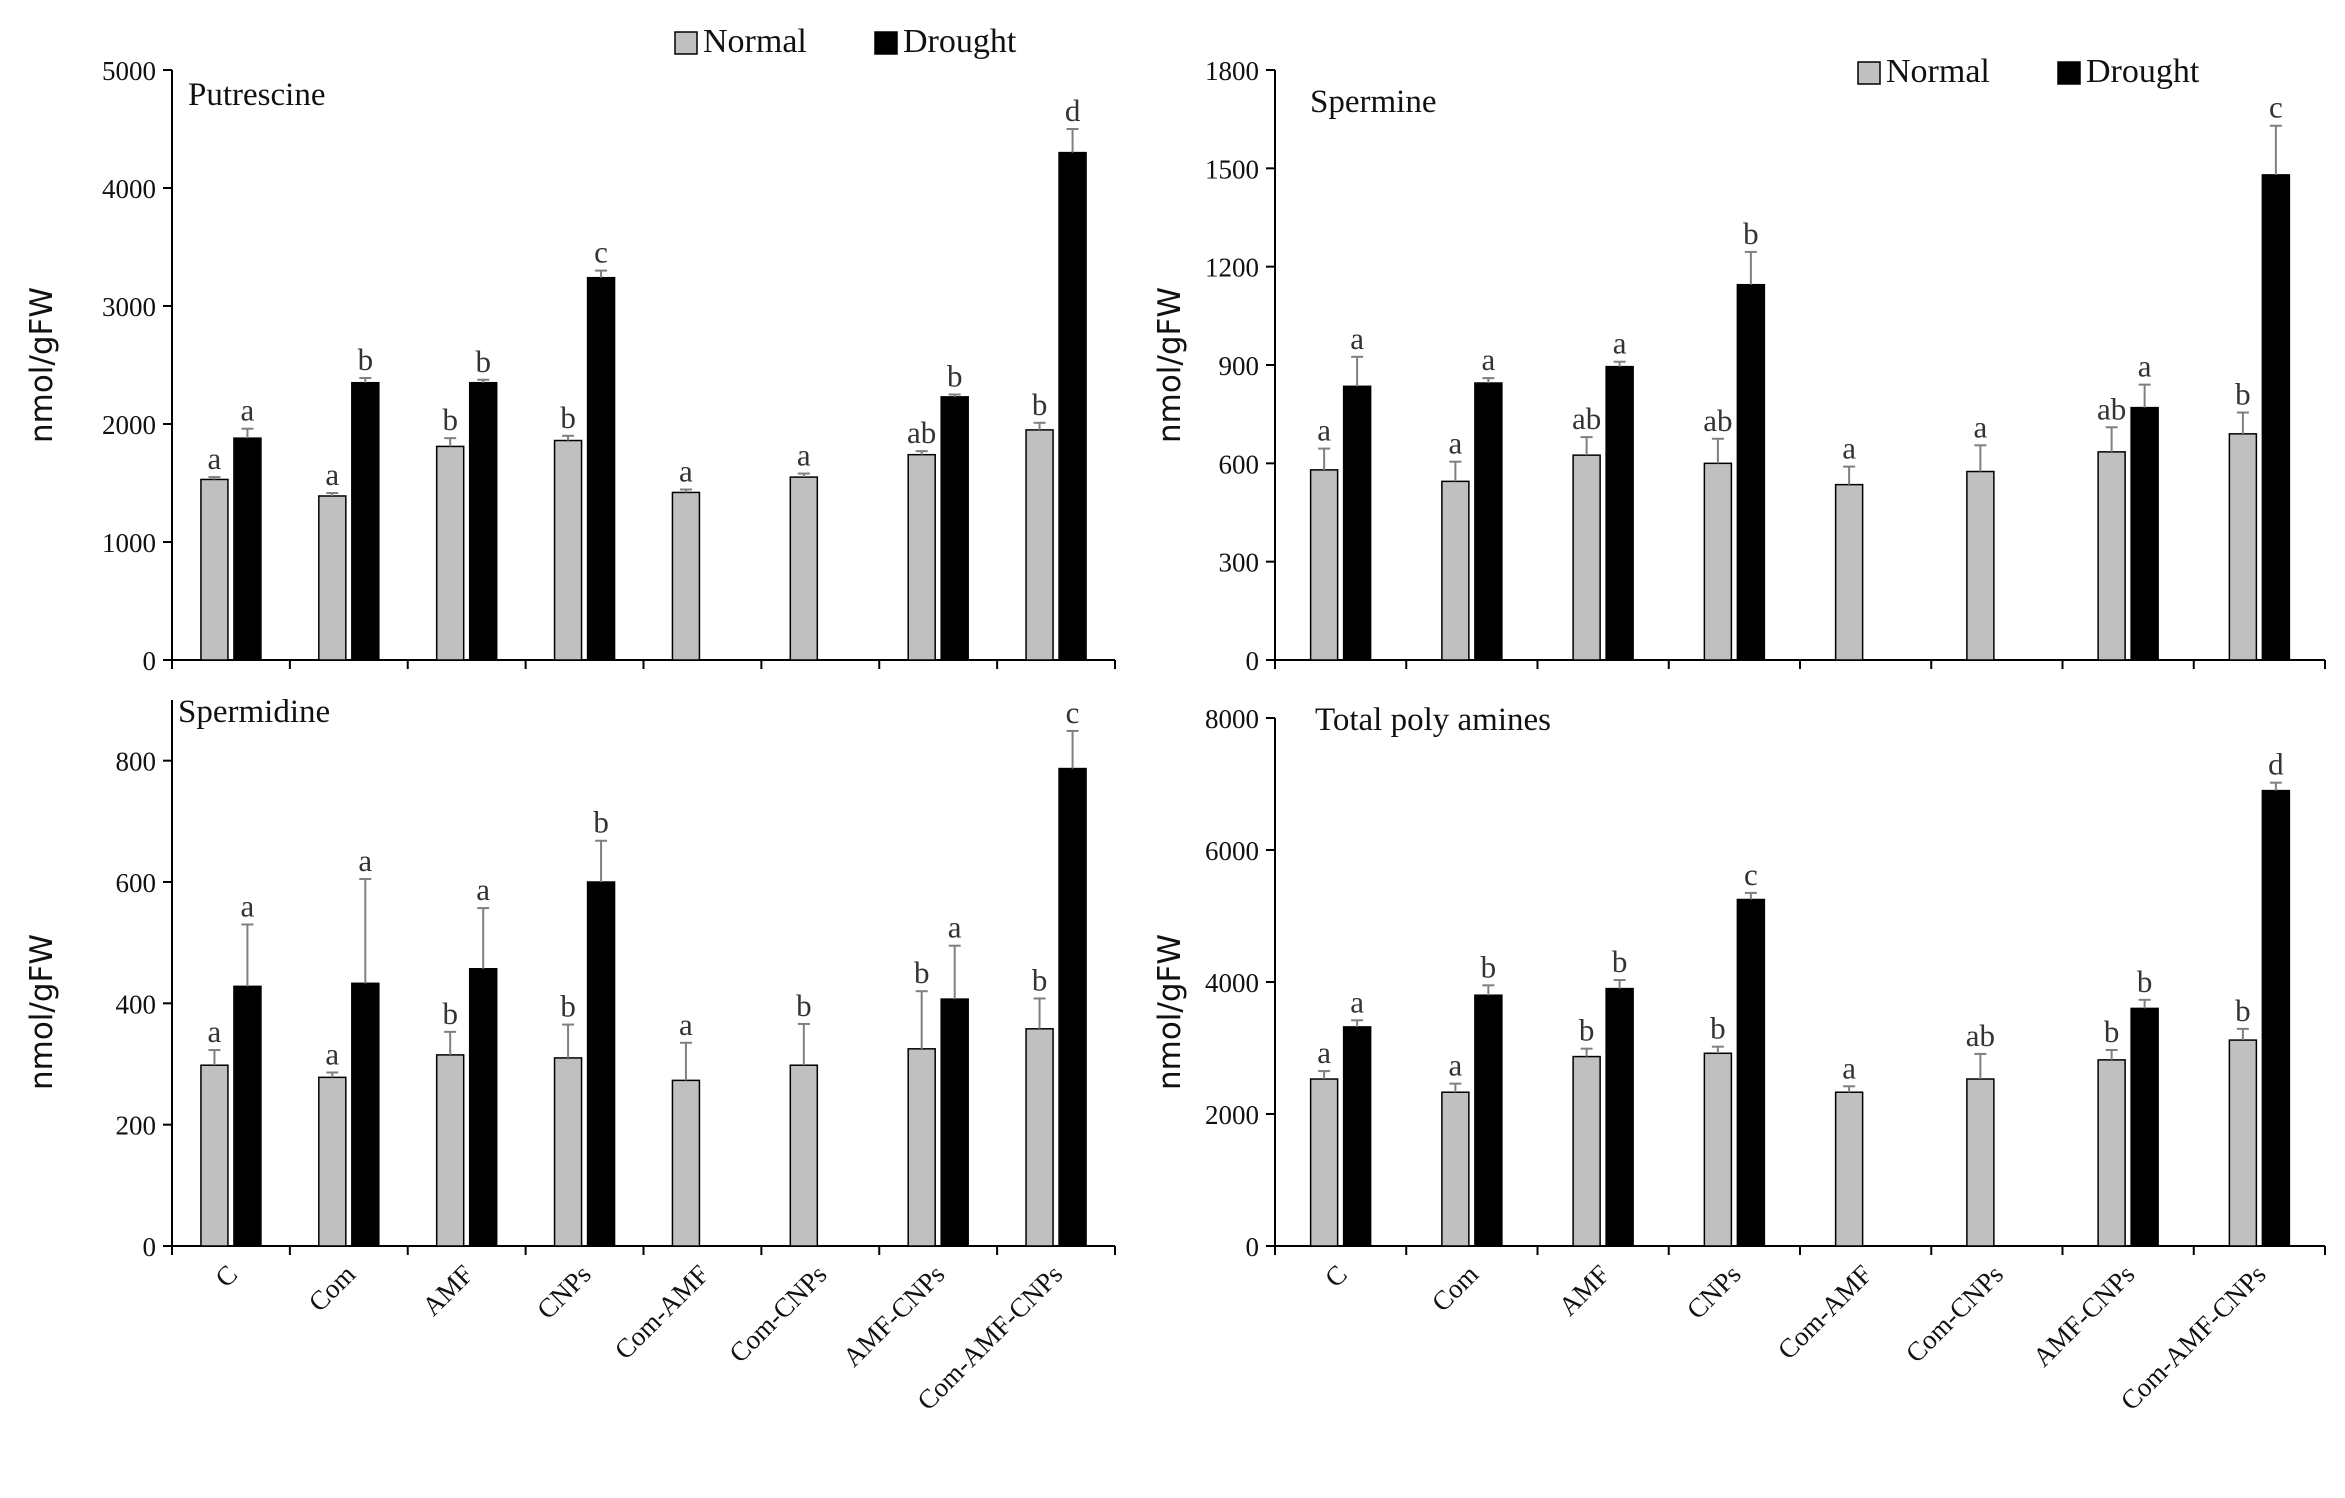 The image size is (2345, 1498). I want to click on y-tick-label: 6000, so click(1232, 851).